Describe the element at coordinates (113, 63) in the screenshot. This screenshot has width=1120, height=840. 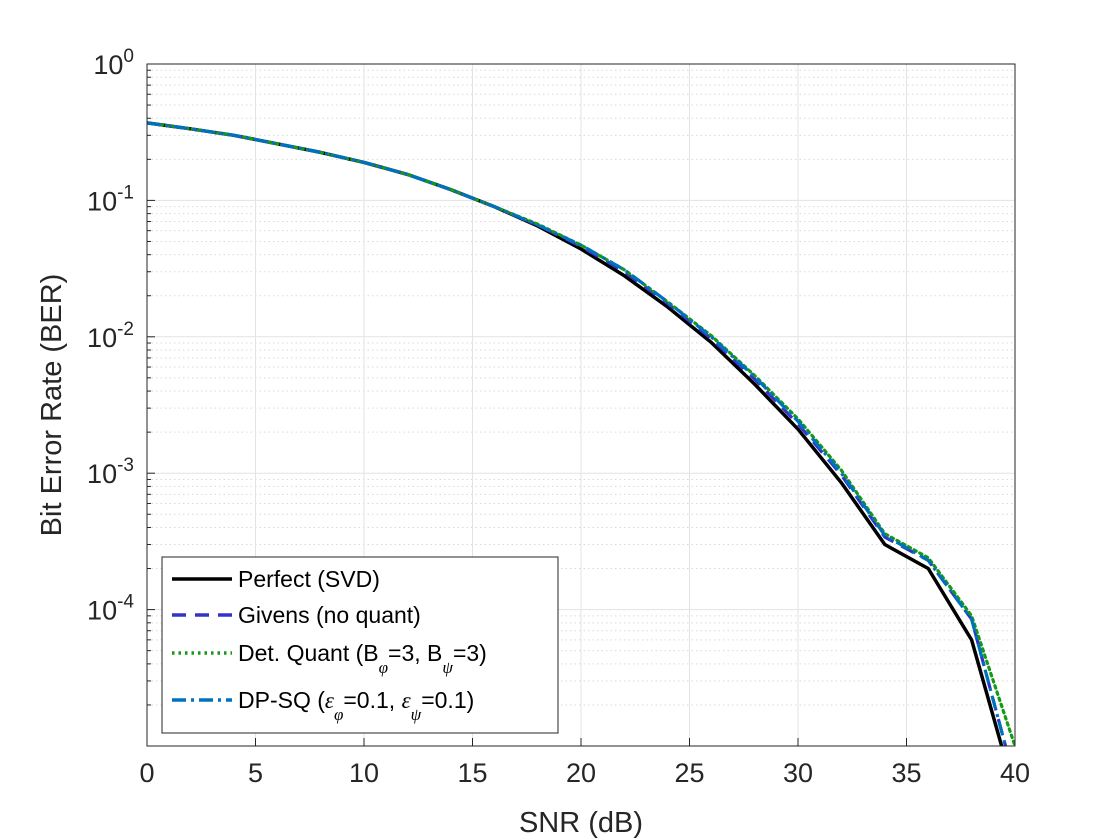
I see `y-tick-label: 10⁰` at that location.